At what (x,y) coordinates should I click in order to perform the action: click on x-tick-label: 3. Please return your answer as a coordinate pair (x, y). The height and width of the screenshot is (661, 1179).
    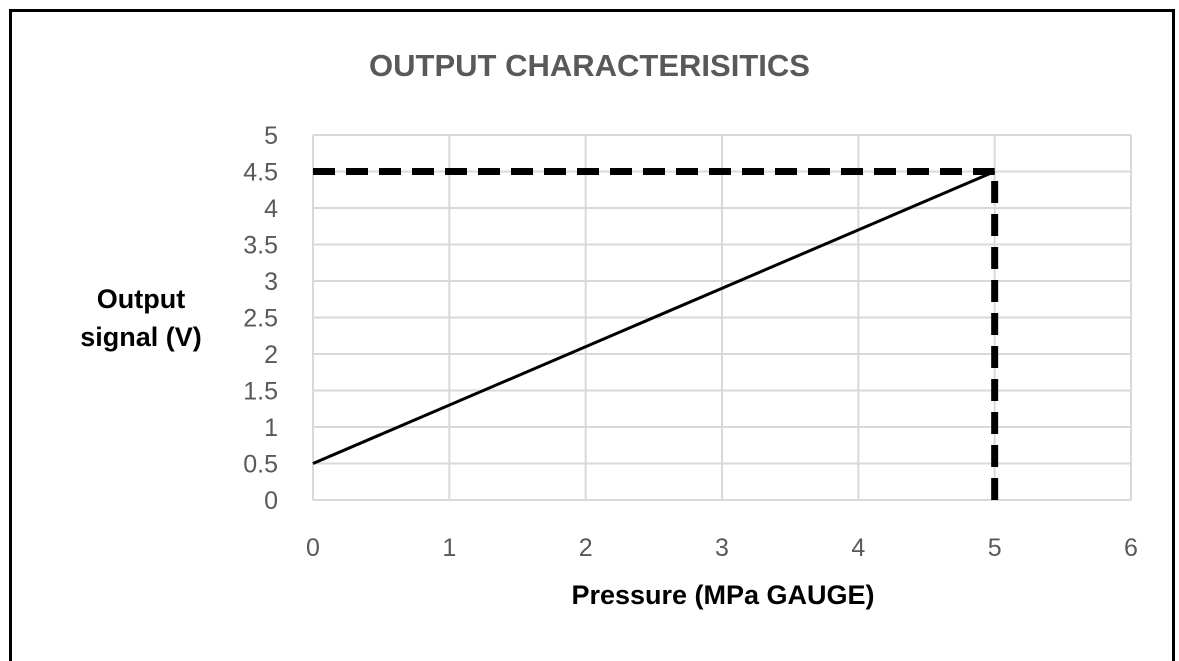
    Looking at the image, I should click on (722, 548).